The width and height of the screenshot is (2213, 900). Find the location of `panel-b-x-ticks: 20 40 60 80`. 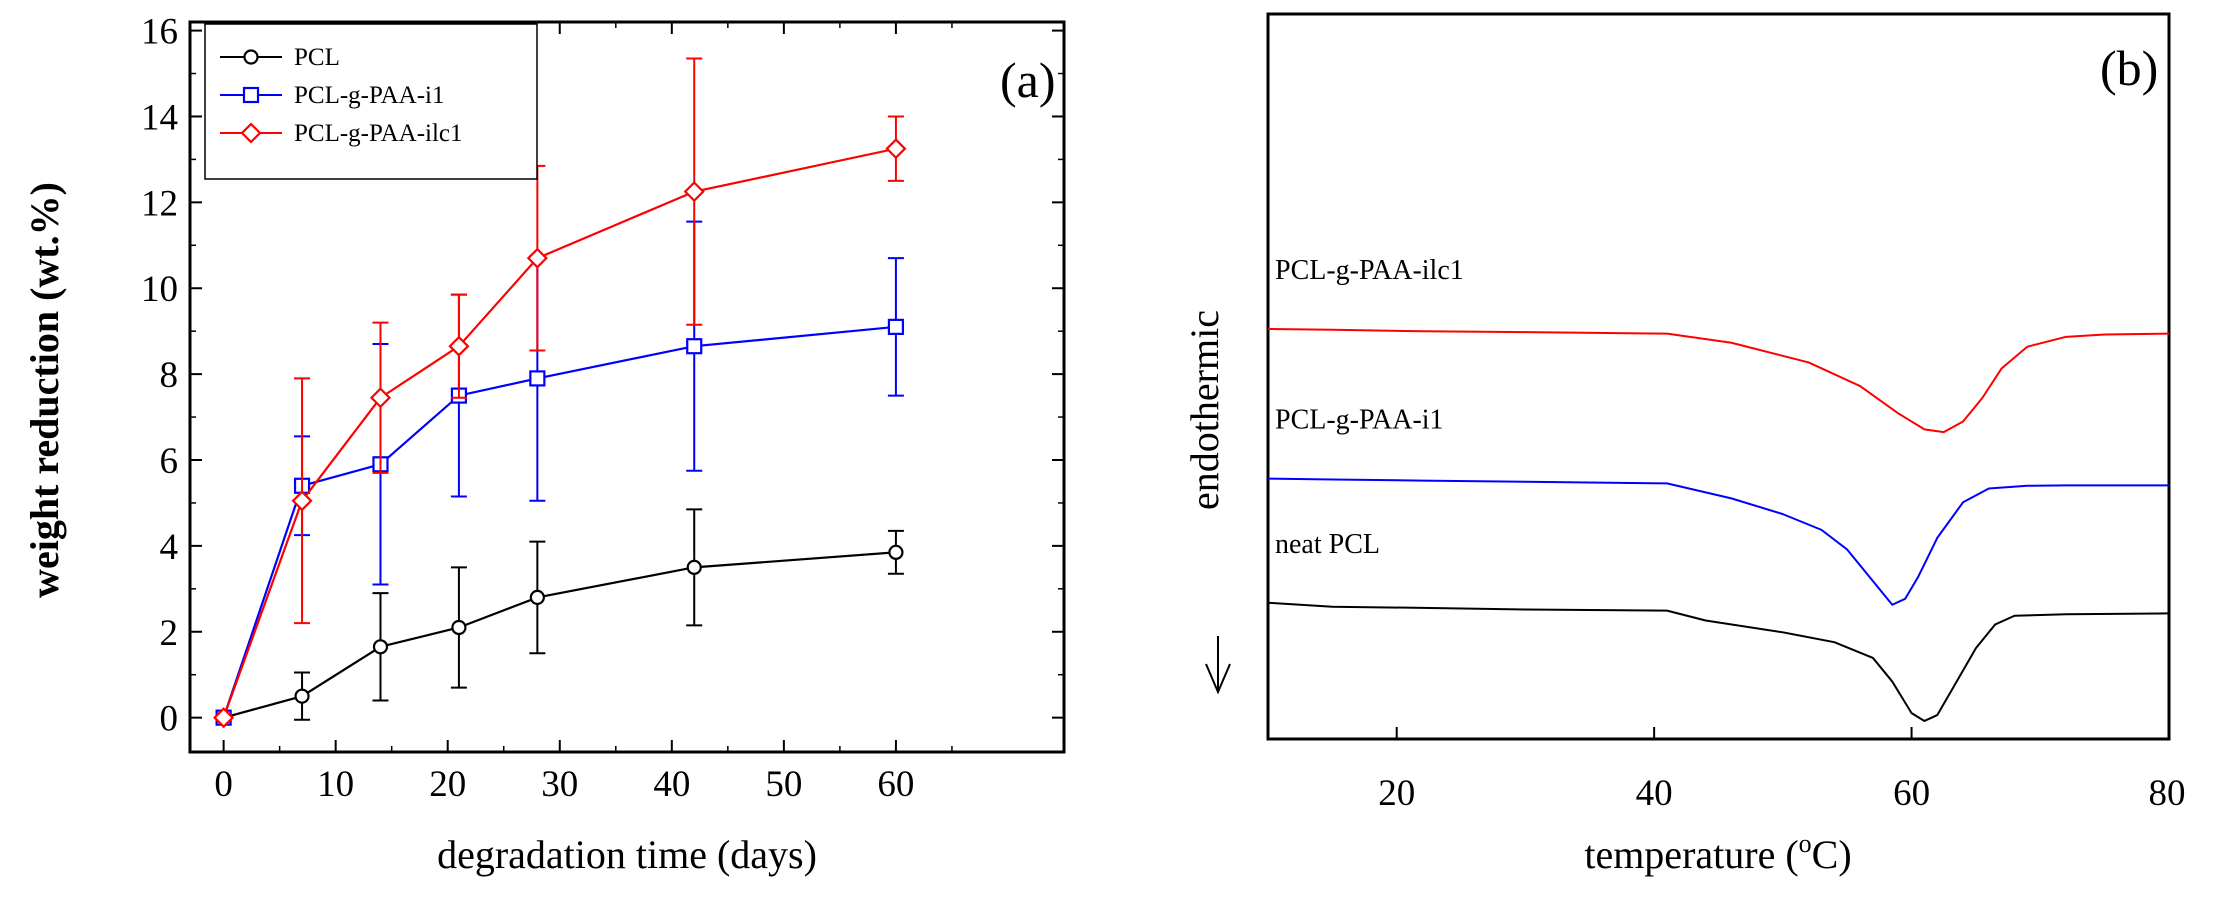

panel-b-x-ticks: 20 40 60 80 is located at coordinates (1782, 770).